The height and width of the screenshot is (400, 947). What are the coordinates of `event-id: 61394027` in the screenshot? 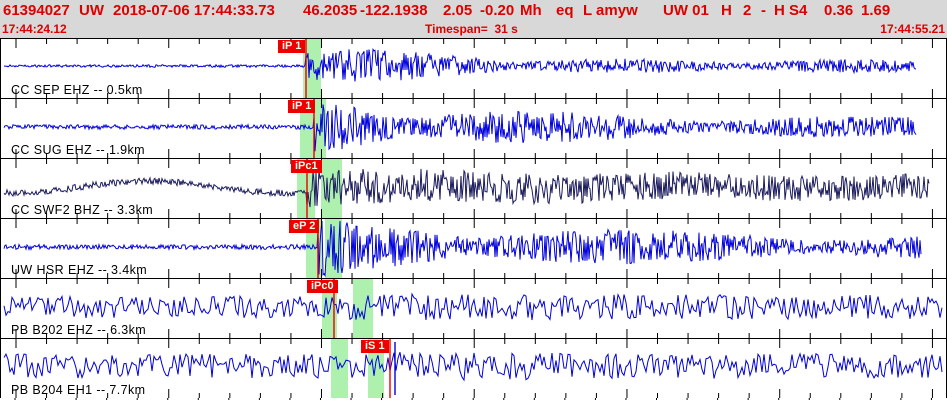 It's located at (36, 10).